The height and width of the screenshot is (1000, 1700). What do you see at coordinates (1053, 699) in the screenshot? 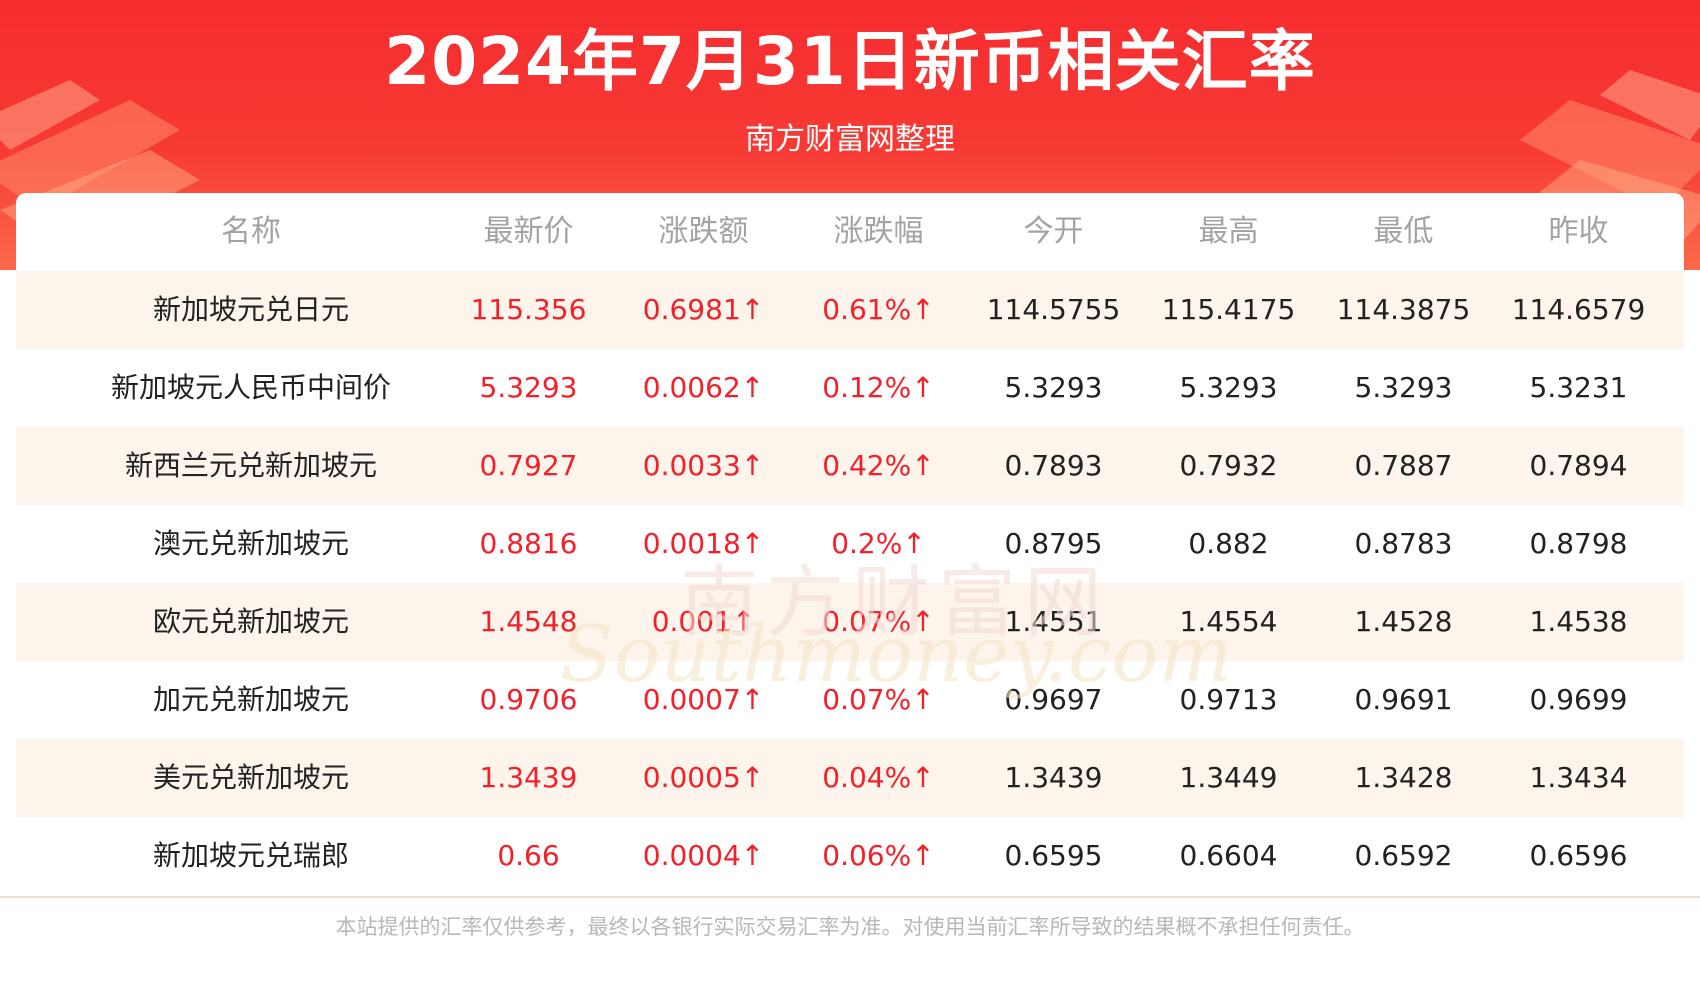
I see `open-price: 0.9697` at bounding box center [1053, 699].